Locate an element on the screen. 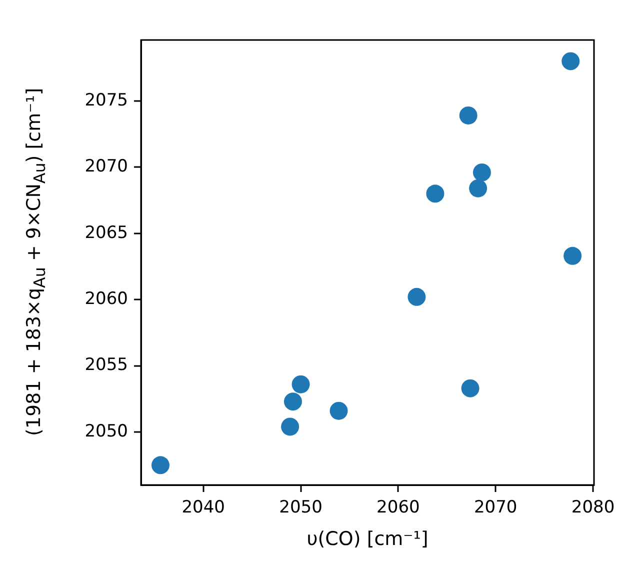 The height and width of the screenshot is (562, 629). x-tick-label: 2060 is located at coordinates (398, 508).